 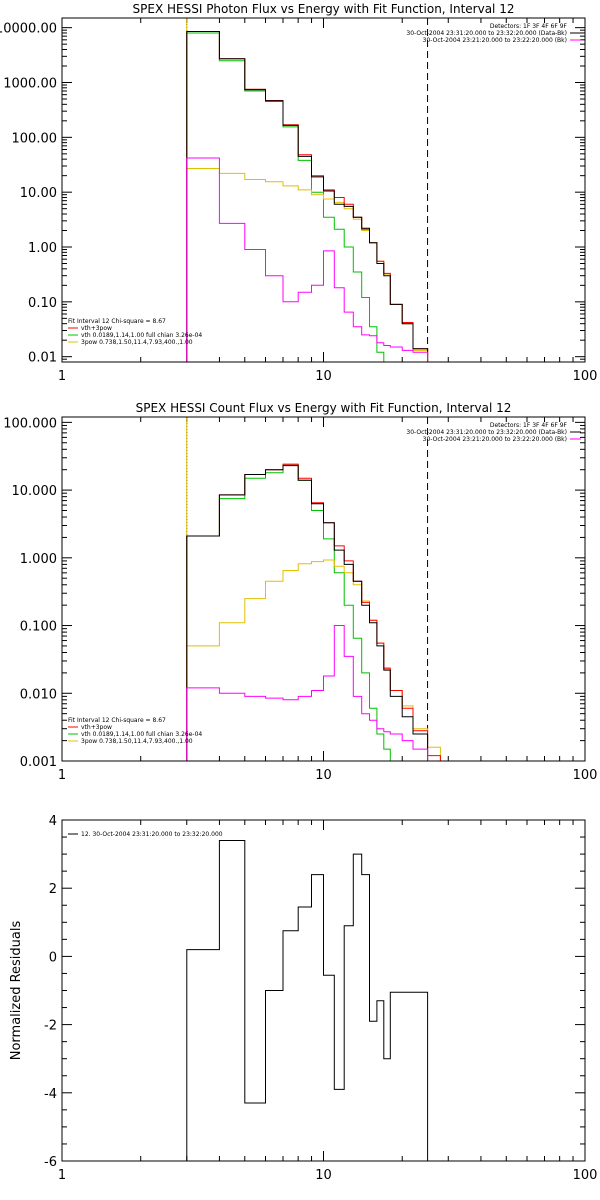 What do you see at coordinates (30, 83) in the screenshot?
I see `y-tick-label: 1000.00` at bounding box center [30, 83].